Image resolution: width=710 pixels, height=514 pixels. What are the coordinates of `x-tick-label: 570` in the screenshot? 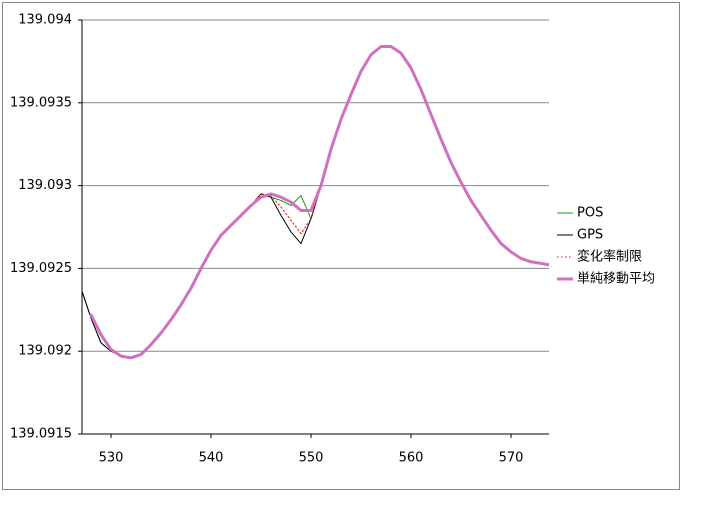 It's located at (511, 458).